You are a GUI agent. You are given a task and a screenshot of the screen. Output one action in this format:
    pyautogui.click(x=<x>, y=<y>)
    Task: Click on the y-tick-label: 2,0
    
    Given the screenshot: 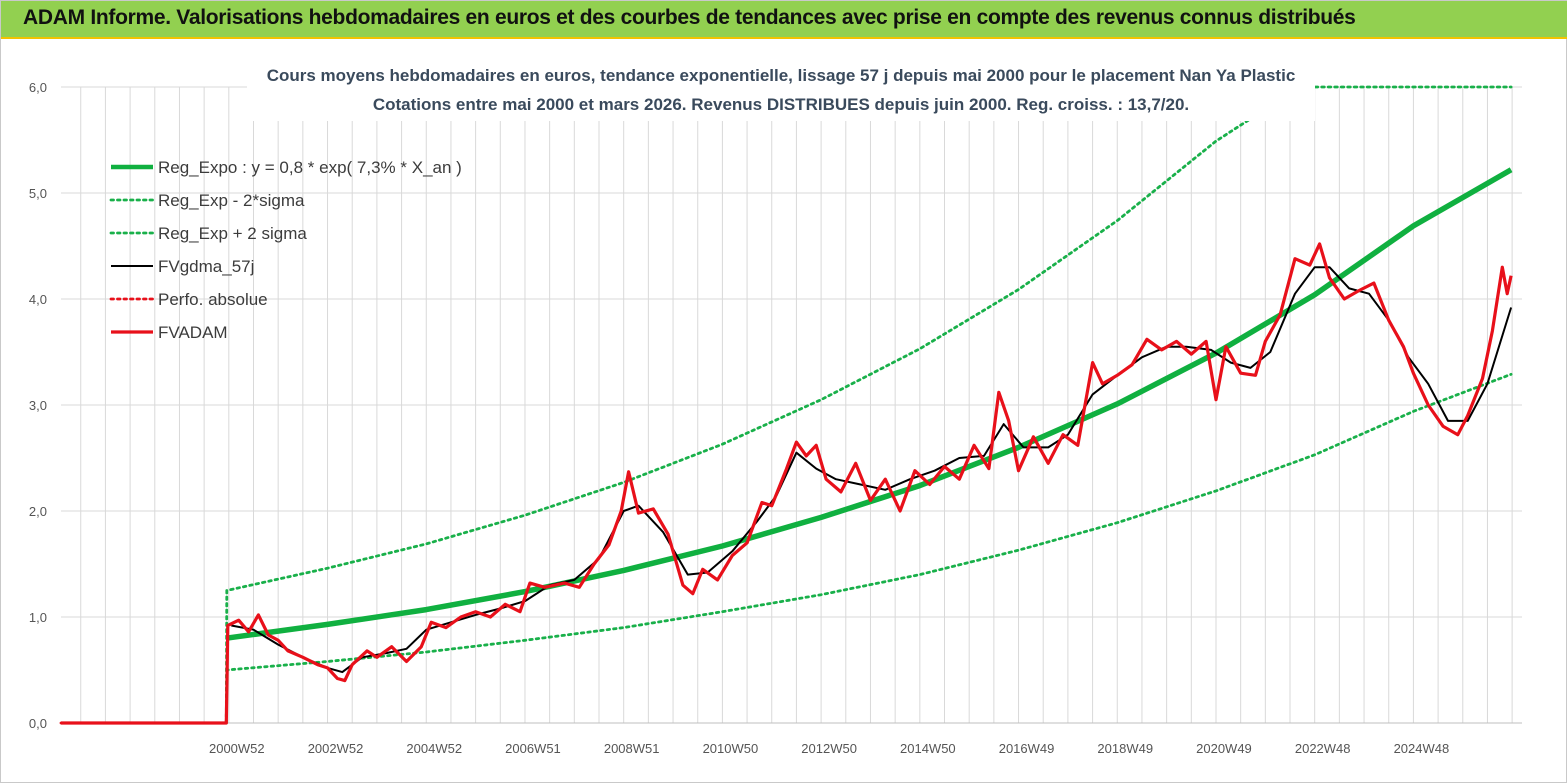 What is the action you would take?
    pyautogui.click(x=38, y=511)
    